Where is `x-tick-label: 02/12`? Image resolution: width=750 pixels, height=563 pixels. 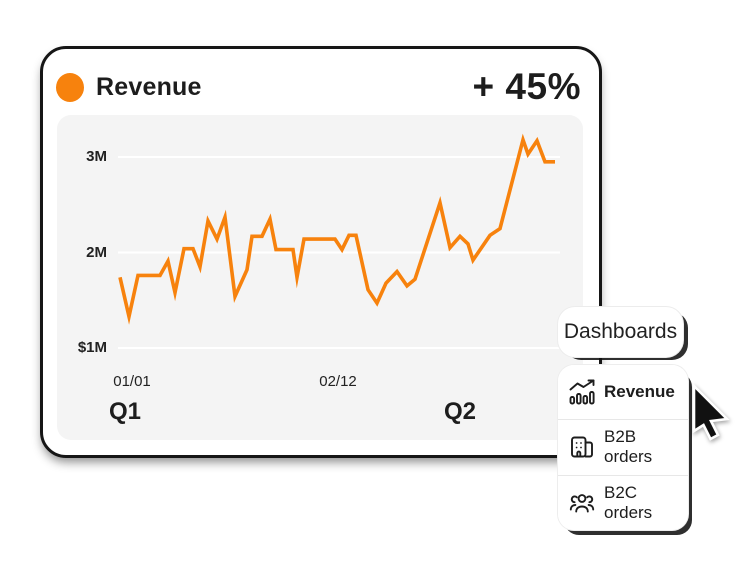
x-tick-label: 02/12 is located at coordinates (338, 381).